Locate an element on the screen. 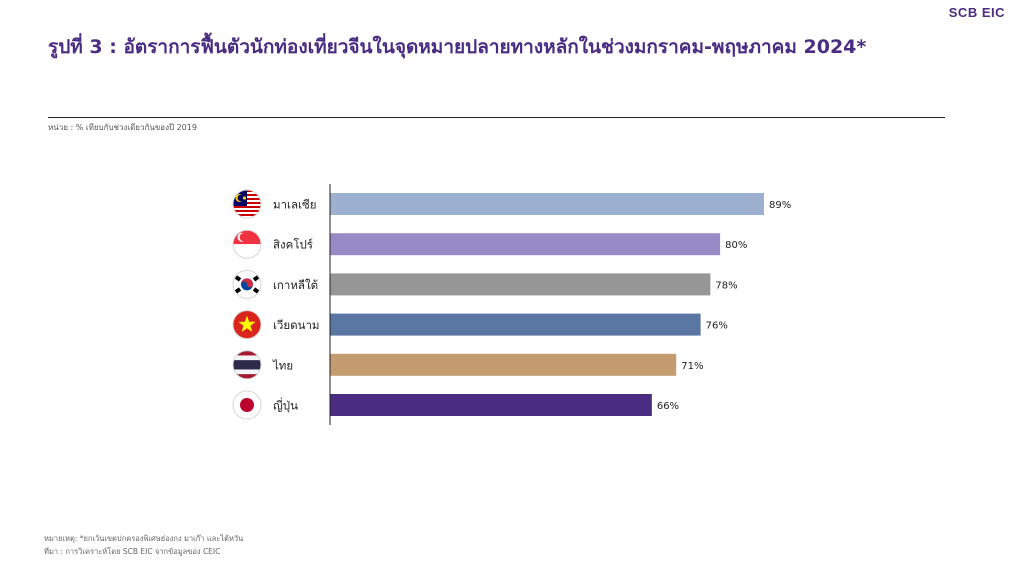 This screenshot has width=1023, height=567. brand-logo: SCB EIC is located at coordinates (976, 12).